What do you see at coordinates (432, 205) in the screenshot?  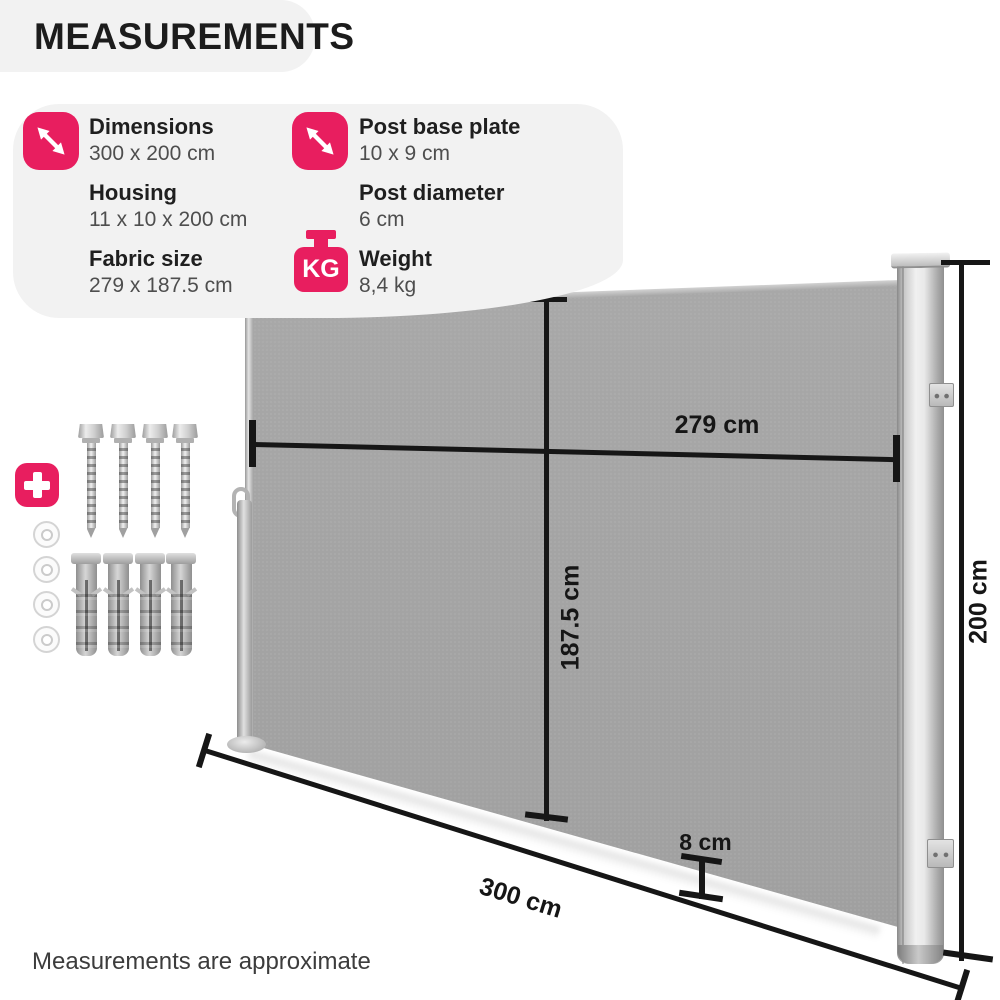 I see `spec-item-post-diameter: Post diameter 6 cm` at bounding box center [432, 205].